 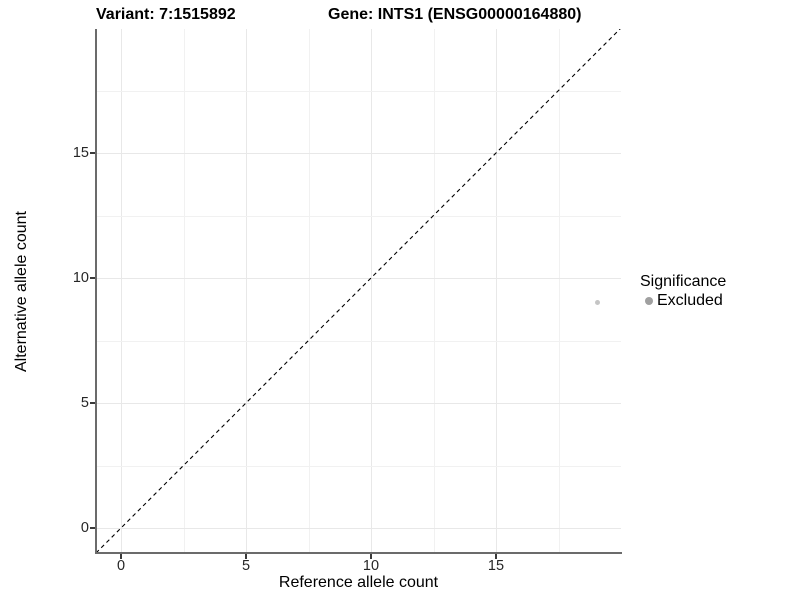 I want to click on y-tick-label: 10, so click(x=80, y=278).